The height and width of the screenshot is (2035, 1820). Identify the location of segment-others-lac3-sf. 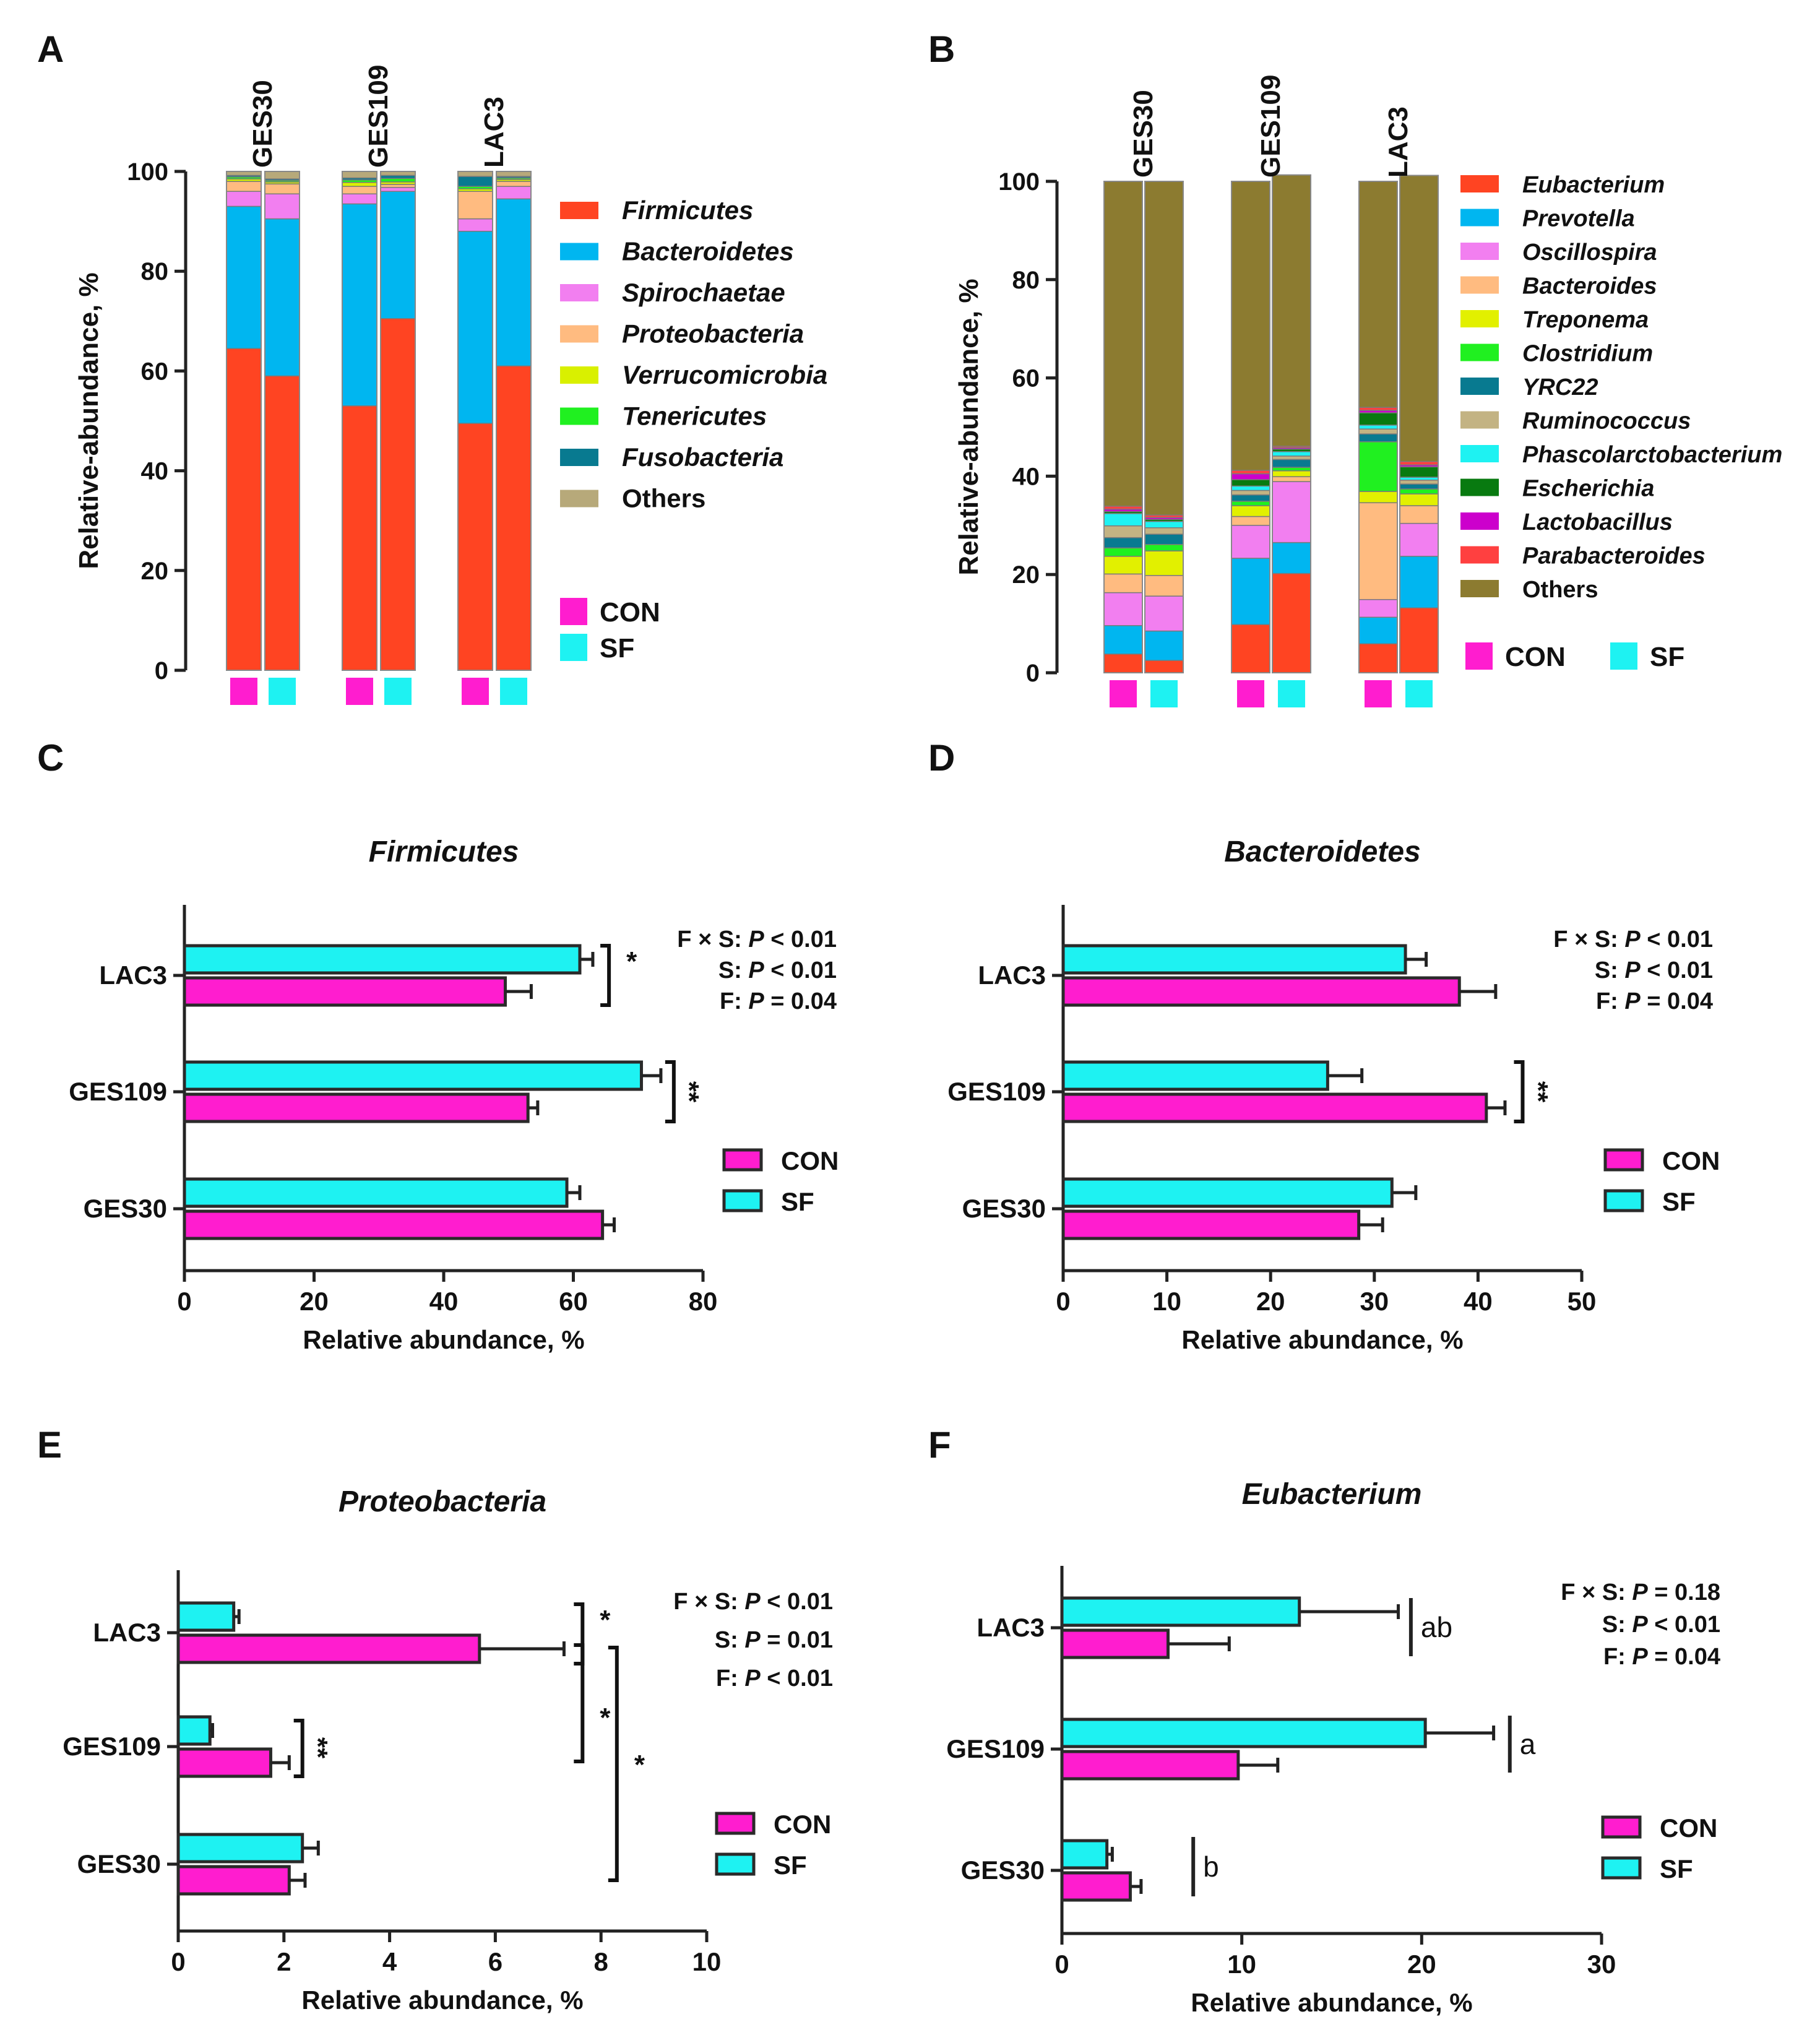
(514, 174).